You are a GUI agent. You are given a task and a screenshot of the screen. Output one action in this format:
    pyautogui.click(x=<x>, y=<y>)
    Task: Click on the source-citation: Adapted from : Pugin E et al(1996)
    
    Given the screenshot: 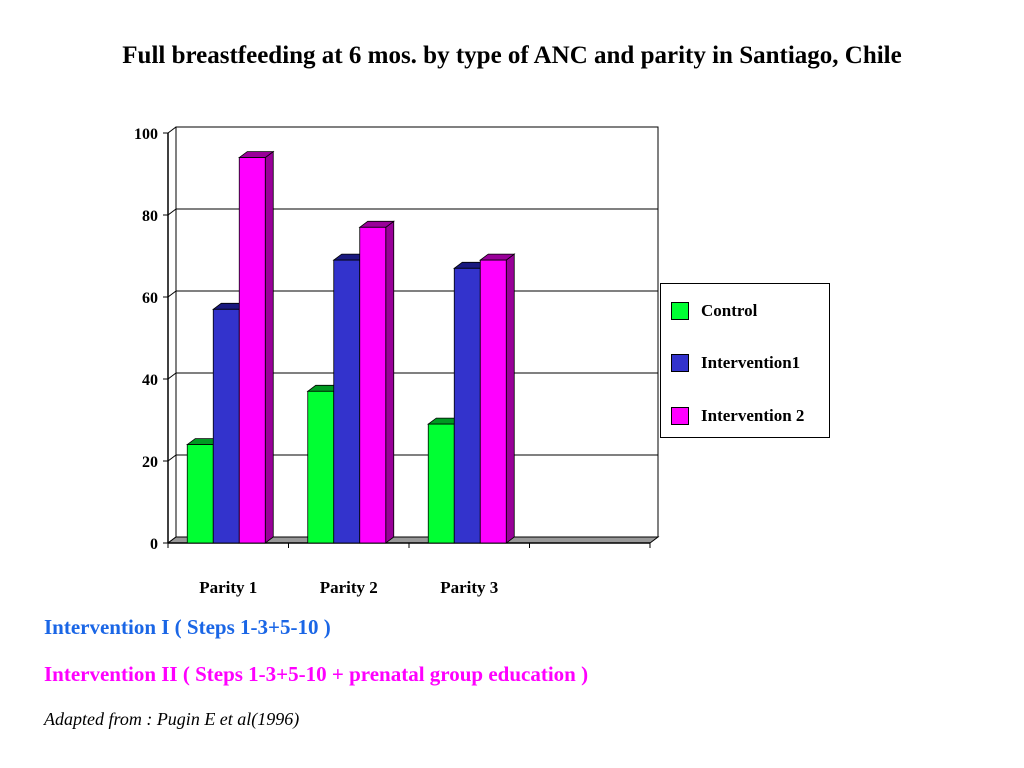 What is the action you would take?
    pyautogui.click(x=172, y=719)
    